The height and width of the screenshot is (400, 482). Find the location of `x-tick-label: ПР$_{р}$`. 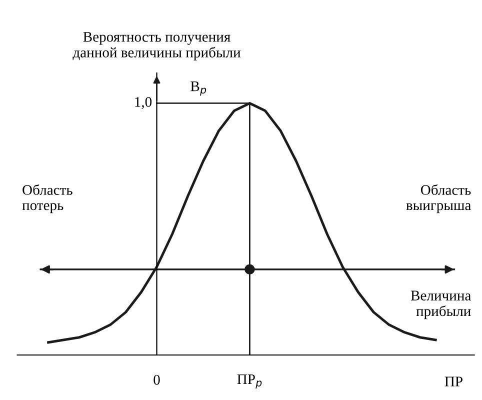

x-tick-label: ПР$_{р}$ is located at coordinates (249, 381).